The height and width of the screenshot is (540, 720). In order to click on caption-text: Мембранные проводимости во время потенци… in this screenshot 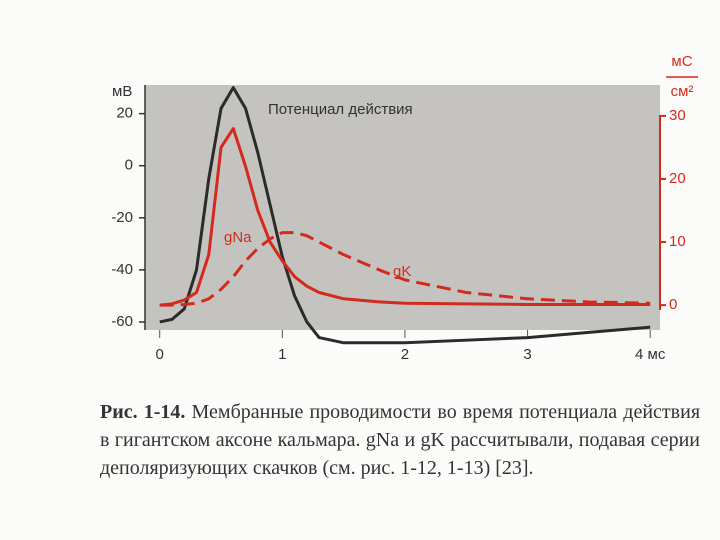, I will do `click(400, 440)`.